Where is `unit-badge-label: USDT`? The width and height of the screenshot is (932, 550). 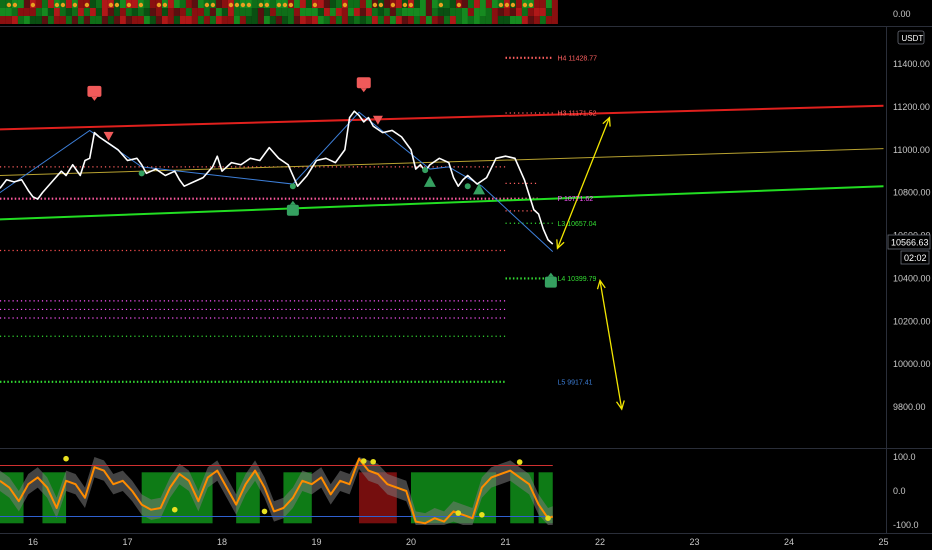 unit-badge-label: USDT is located at coordinates (913, 38).